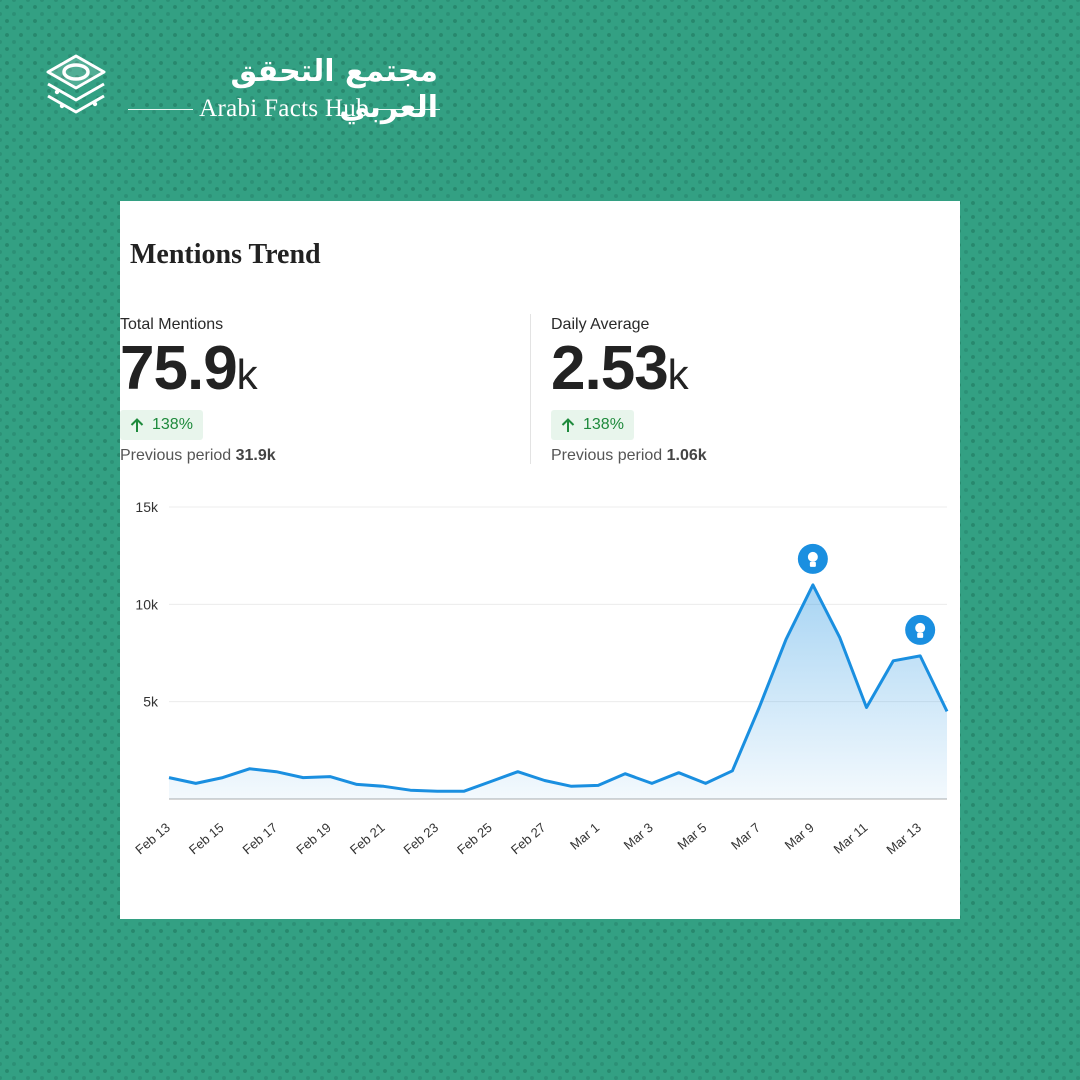 The height and width of the screenshot is (1080, 1080). What do you see at coordinates (313, 839) in the screenshot?
I see `x-tick-label: Feb 19` at bounding box center [313, 839].